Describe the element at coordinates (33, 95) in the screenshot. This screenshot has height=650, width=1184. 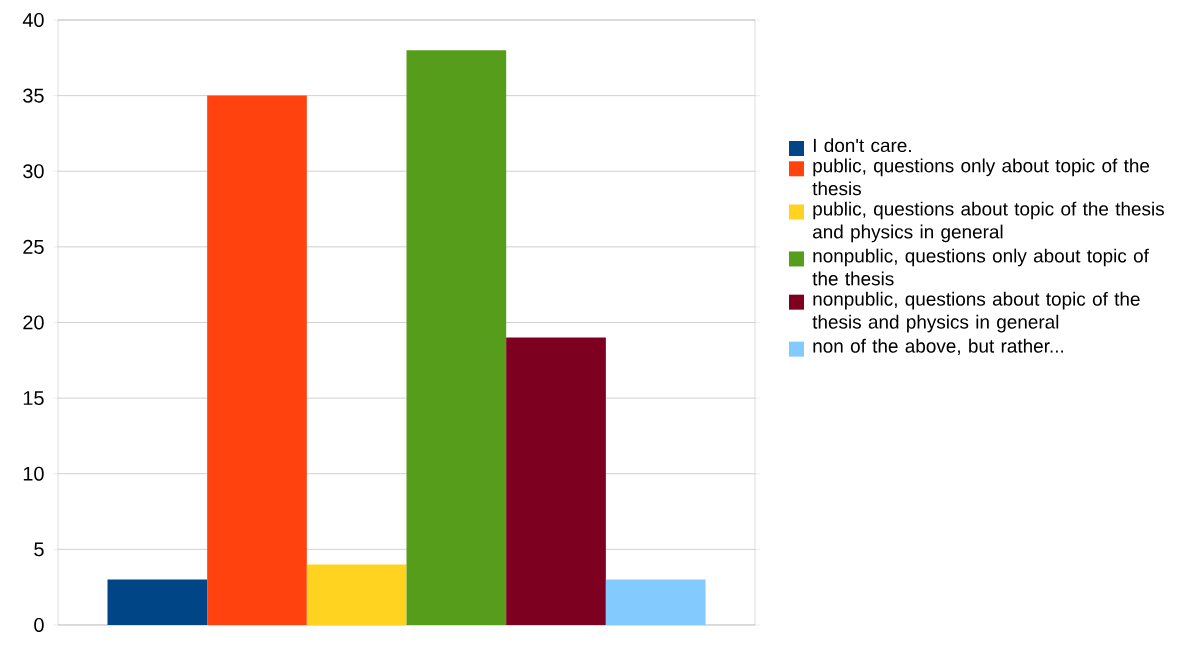
I see `y-tick-label: 35` at that location.